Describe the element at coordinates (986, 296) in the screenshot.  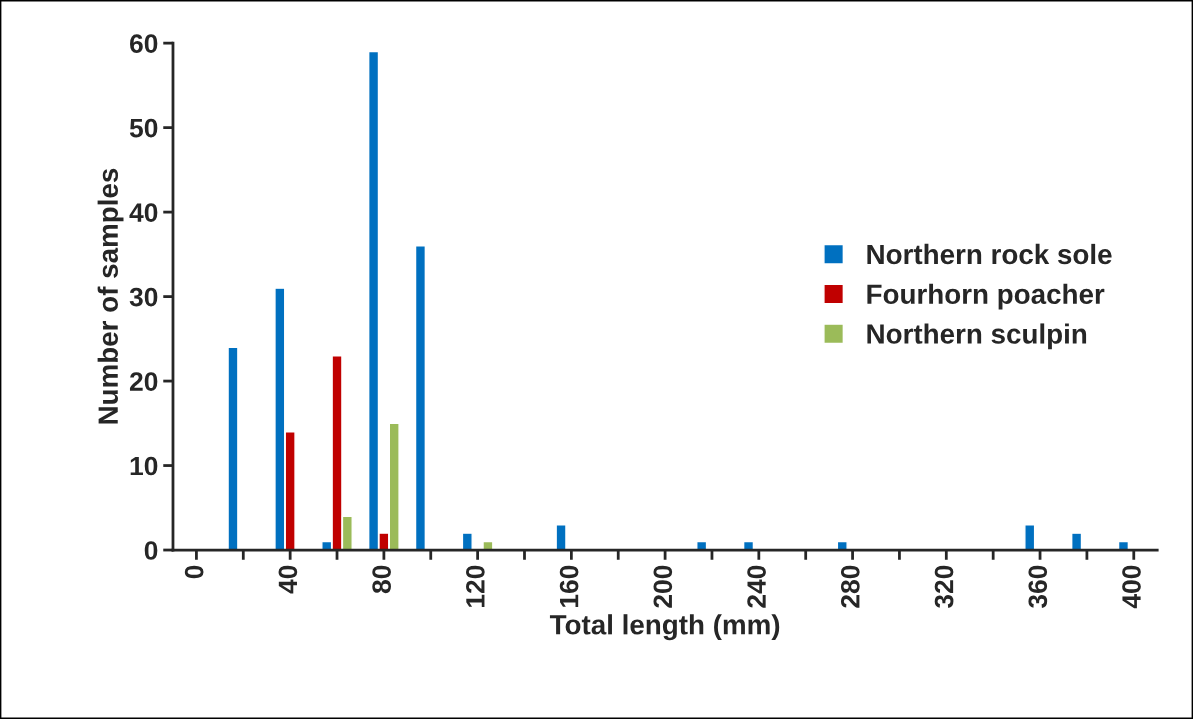
I see `legend-label: Fourhorn poacher` at that location.